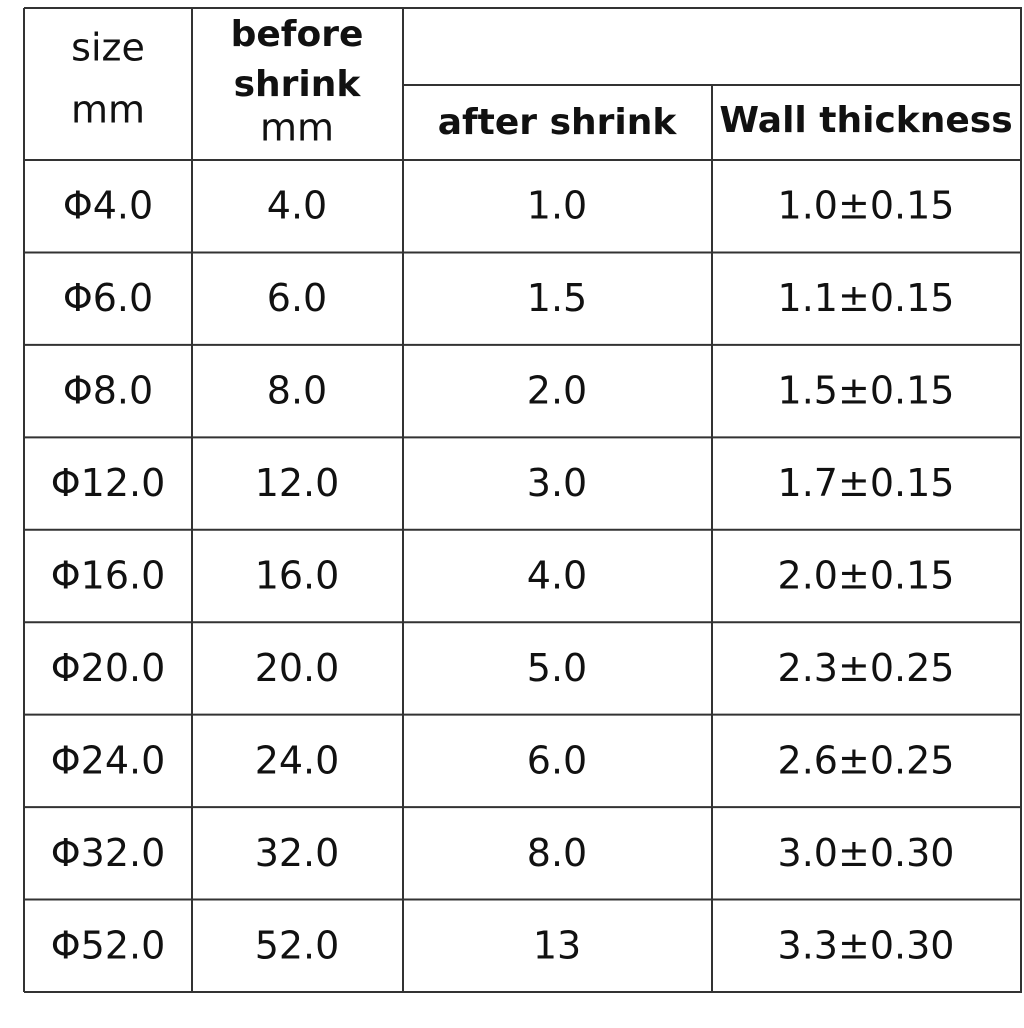 The height and width of the screenshot is (1028, 1024). I want to click on wall-thickness-cell: 1.0±0.15, so click(866, 206).